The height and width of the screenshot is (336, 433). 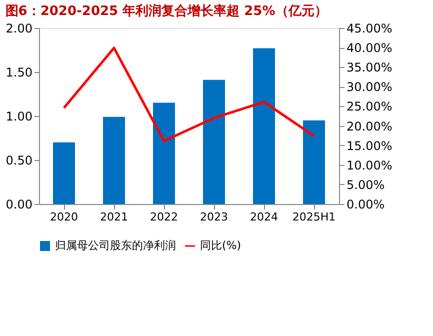 What do you see at coordinates (114, 217) in the screenshot?
I see `x-tick-label: 2021` at bounding box center [114, 217].